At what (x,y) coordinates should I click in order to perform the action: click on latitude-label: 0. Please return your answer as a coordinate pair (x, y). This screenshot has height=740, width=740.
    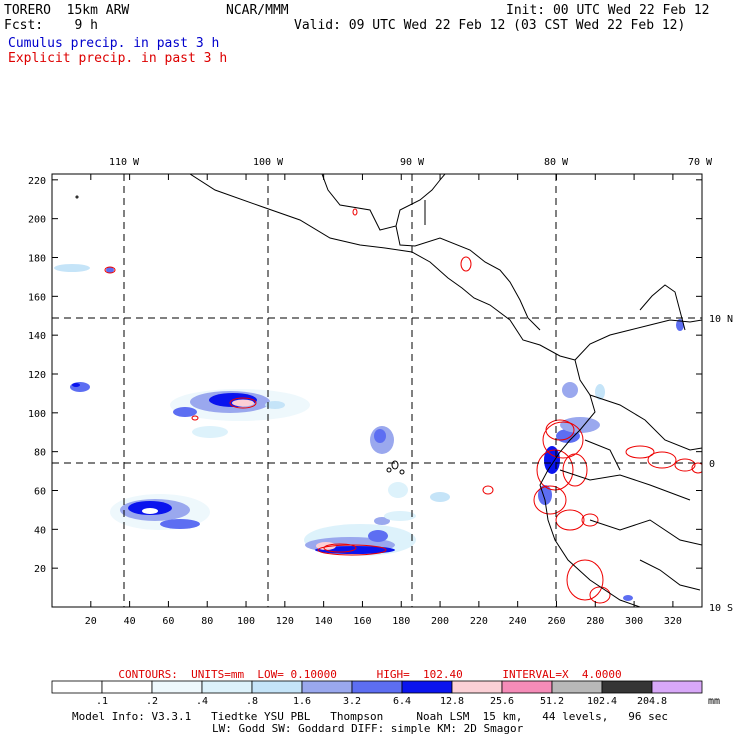
    Looking at the image, I should click on (712, 464).